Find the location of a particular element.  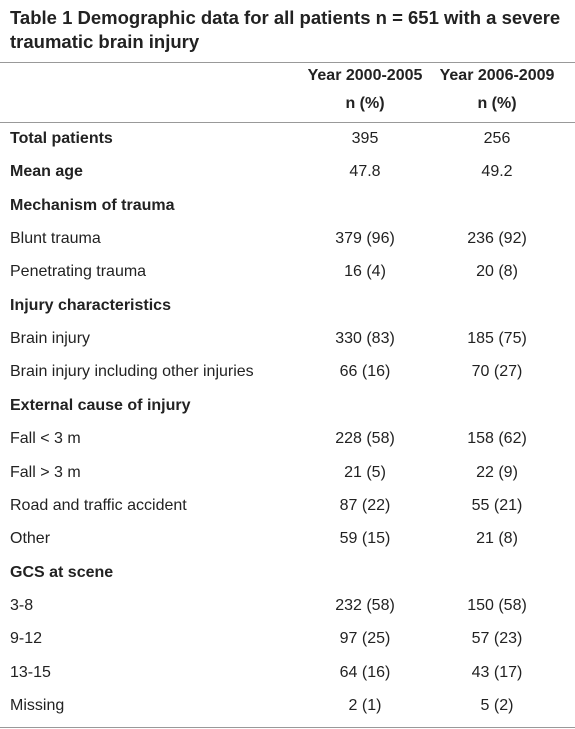

section-heading: External cause of injury is located at coordinates (100, 405).